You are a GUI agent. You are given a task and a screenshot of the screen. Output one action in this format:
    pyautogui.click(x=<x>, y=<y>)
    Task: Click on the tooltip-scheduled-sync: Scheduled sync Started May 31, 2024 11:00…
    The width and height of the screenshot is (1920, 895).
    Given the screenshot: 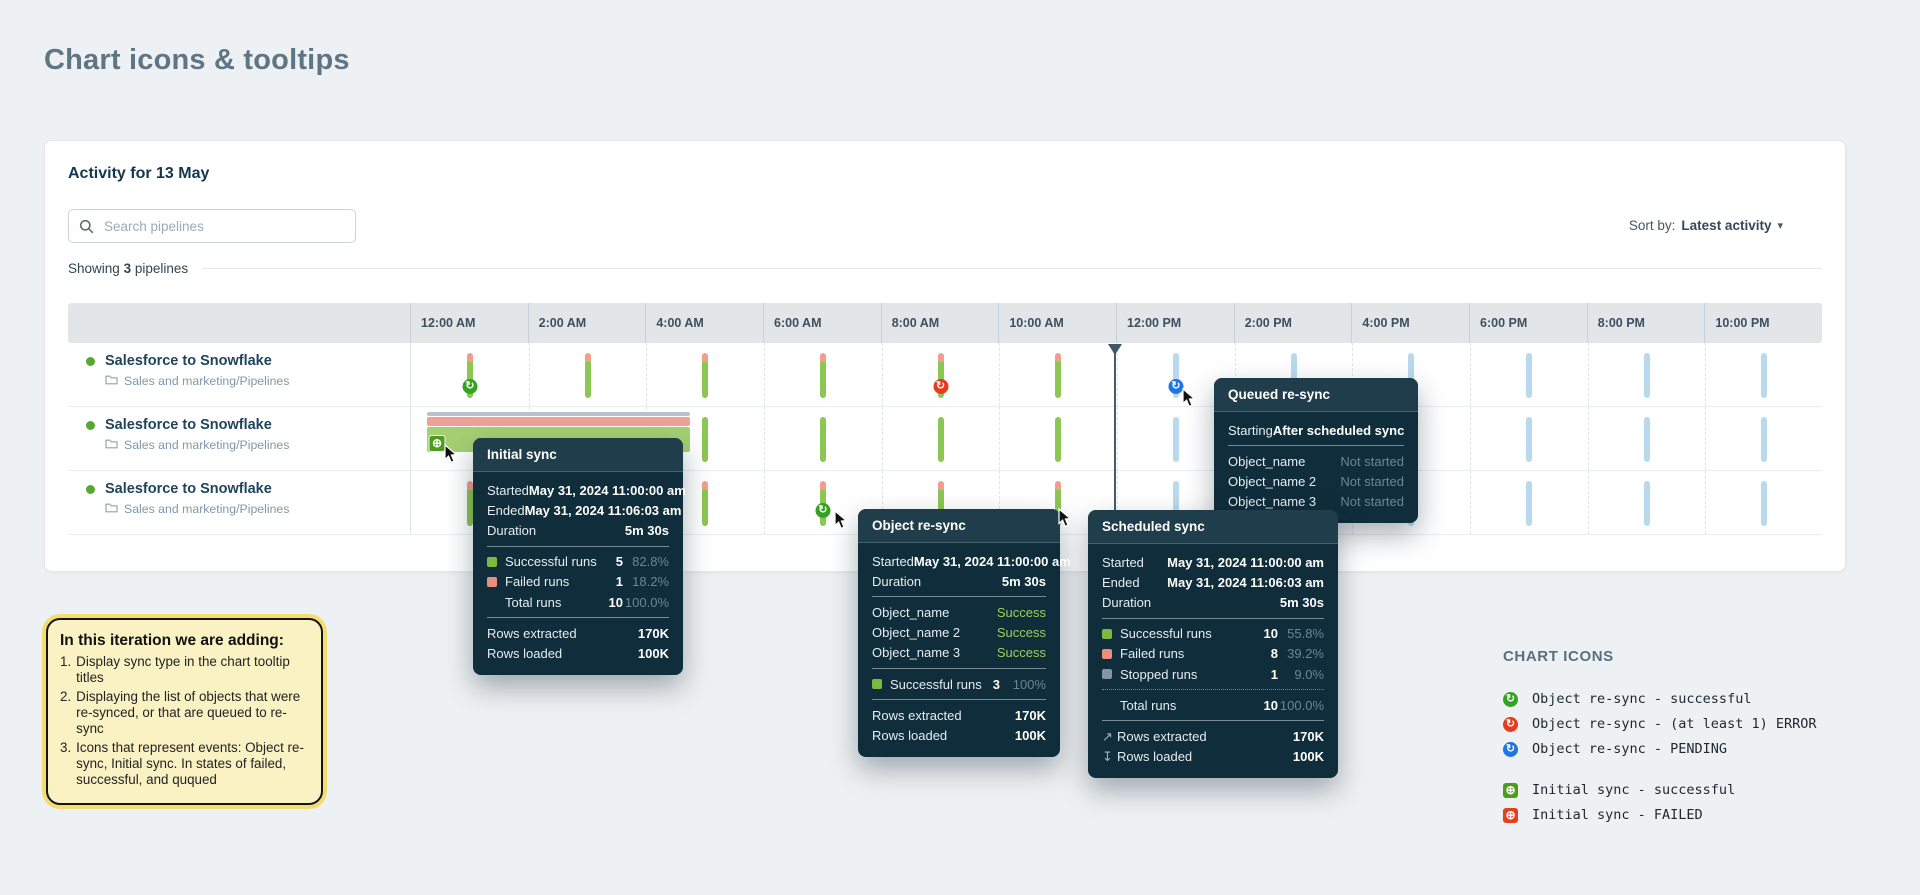 What is the action you would take?
    pyautogui.click(x=1213, y=644)
    